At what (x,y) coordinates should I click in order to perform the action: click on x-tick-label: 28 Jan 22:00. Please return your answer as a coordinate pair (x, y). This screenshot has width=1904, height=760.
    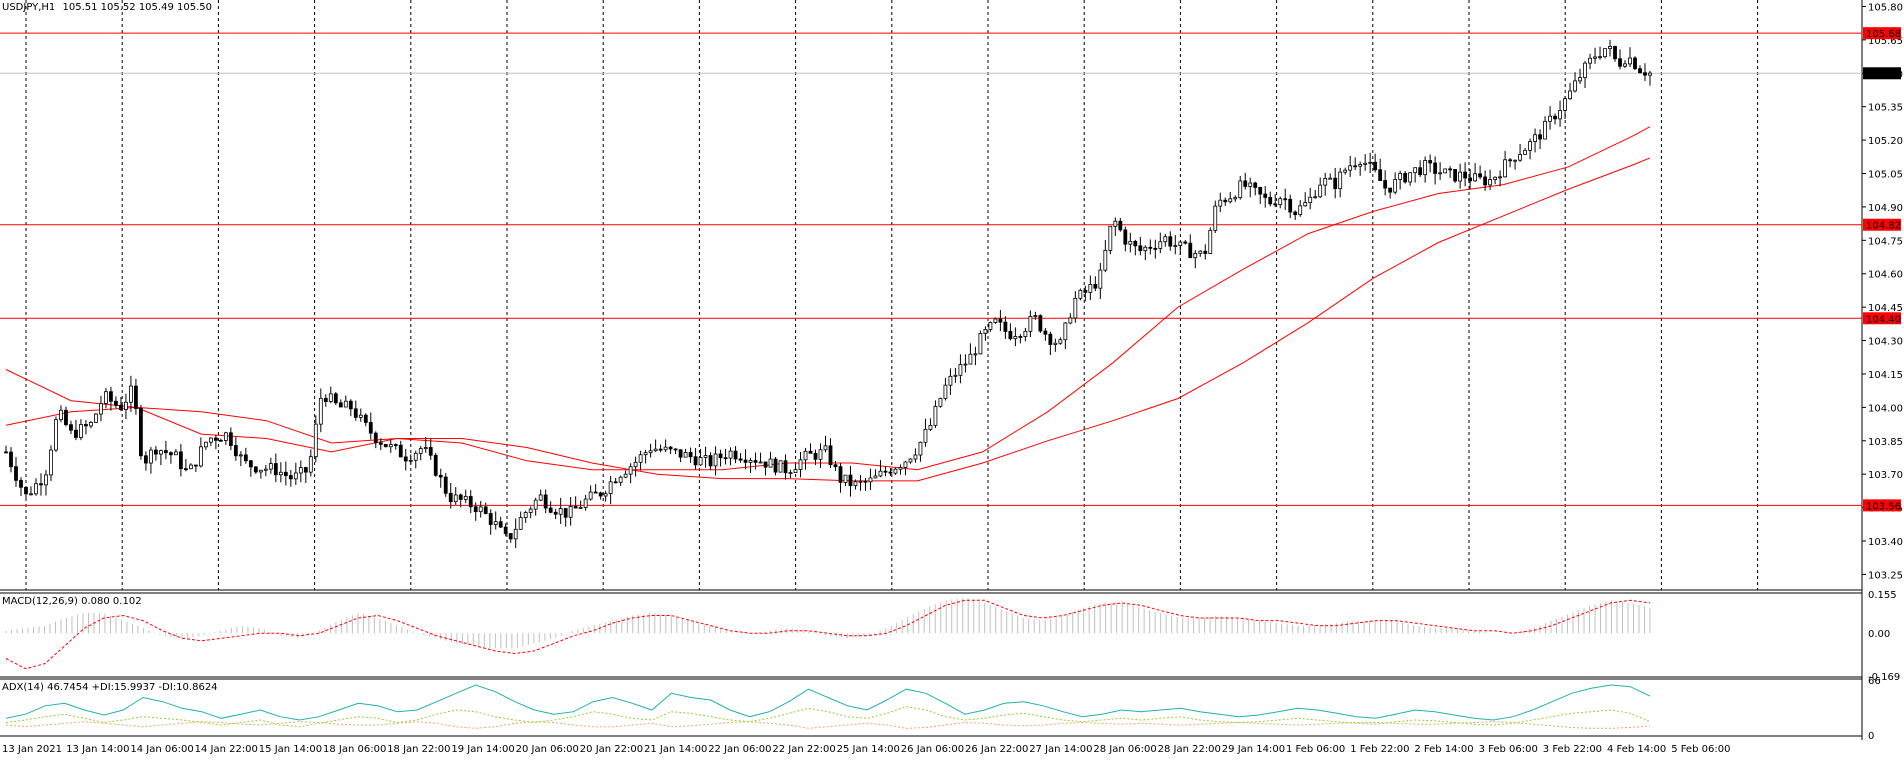
    Looking at the image, I should click on (1189, 749).